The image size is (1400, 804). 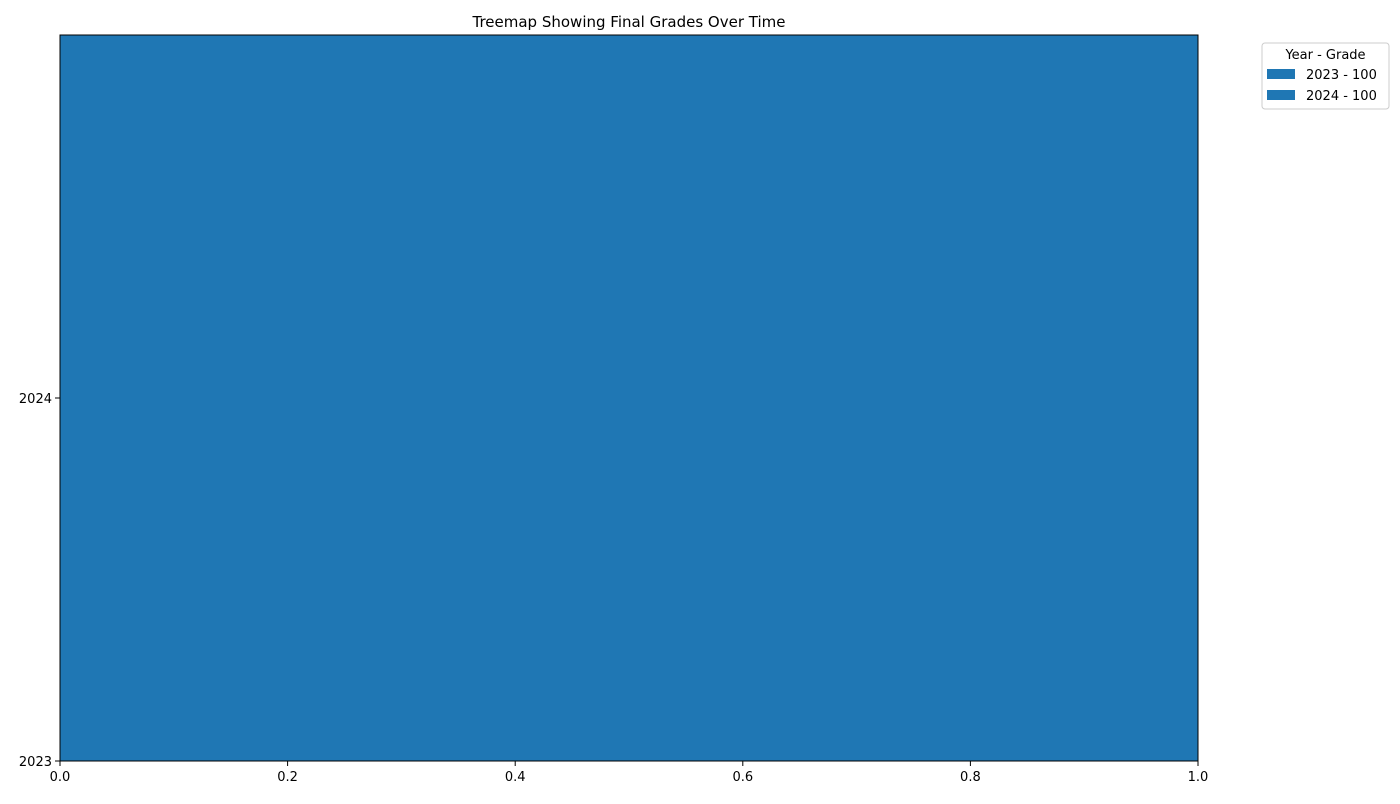 What do you see at coordinates (629, 22) in the screenshot?
I see `chart-title: Treemap Showing Final Grades Over Time` at bounding box center [629, 22].